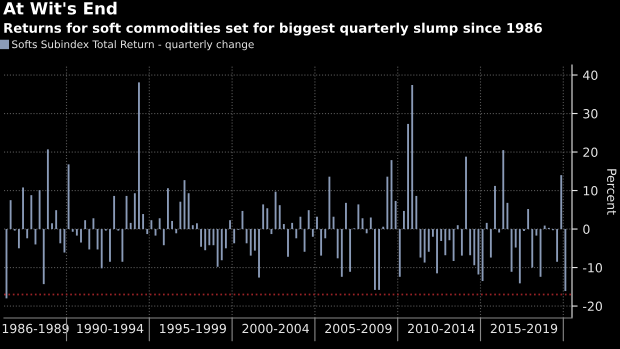 This screenshot has height=349, width=620. Describe the element at coordinates (586, 229) in the screenshot. I see `y-tick-label: 0` at that location.